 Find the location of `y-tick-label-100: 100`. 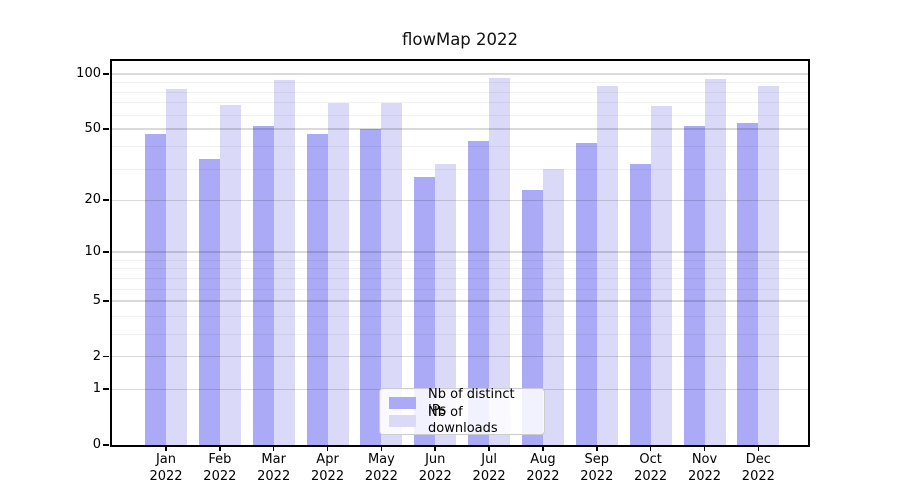

y-tick-label-100: 100 is located at coordinates (88, 73).